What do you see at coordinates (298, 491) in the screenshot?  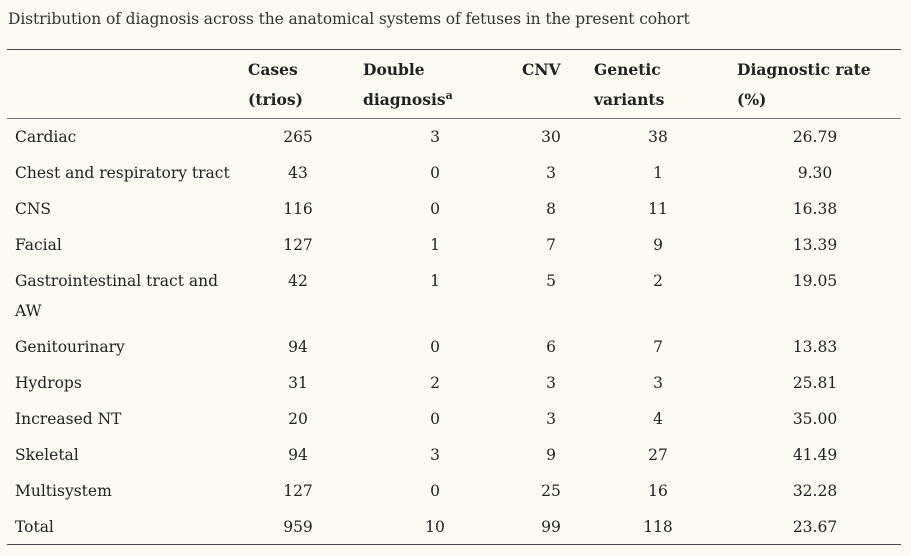 I see `cases-cell: 127` at bounding box center [298, 491].